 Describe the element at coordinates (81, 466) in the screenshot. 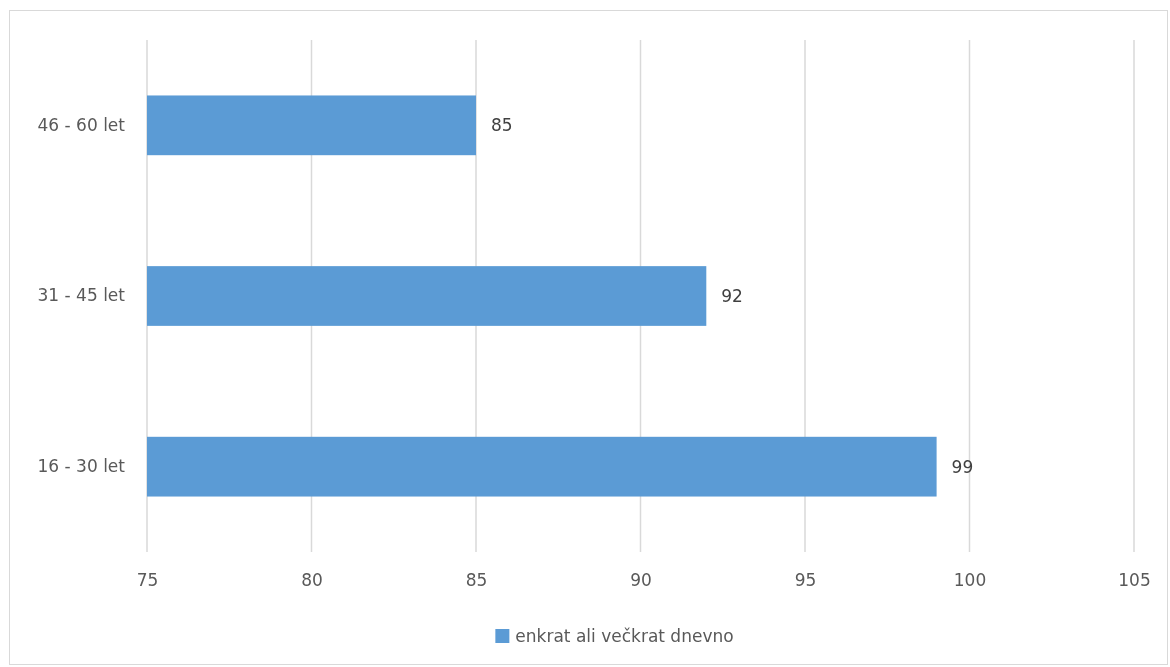

I see `y-tick-label: 16 - 30 let` at that location.